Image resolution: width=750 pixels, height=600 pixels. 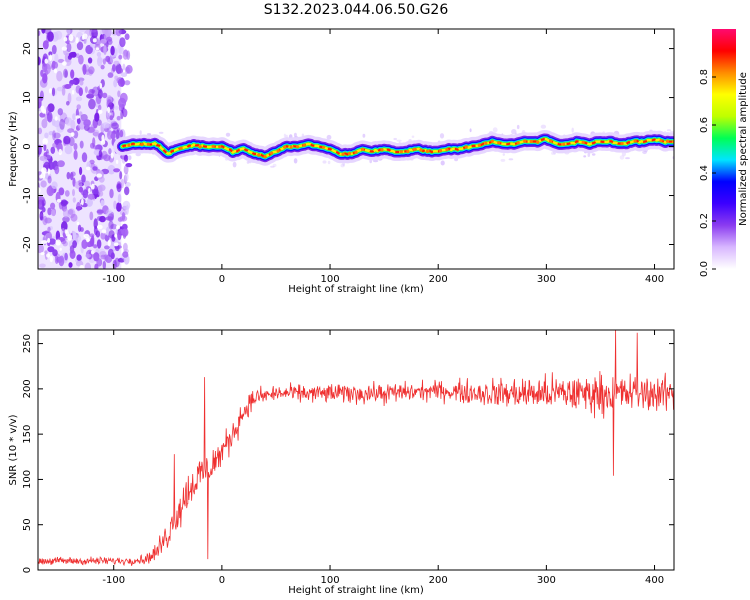 What do you see at coordinates (704, 269) in the screenshot?
I see `colorbar-tick-label: 0.0` at bounding box center [704, 269].